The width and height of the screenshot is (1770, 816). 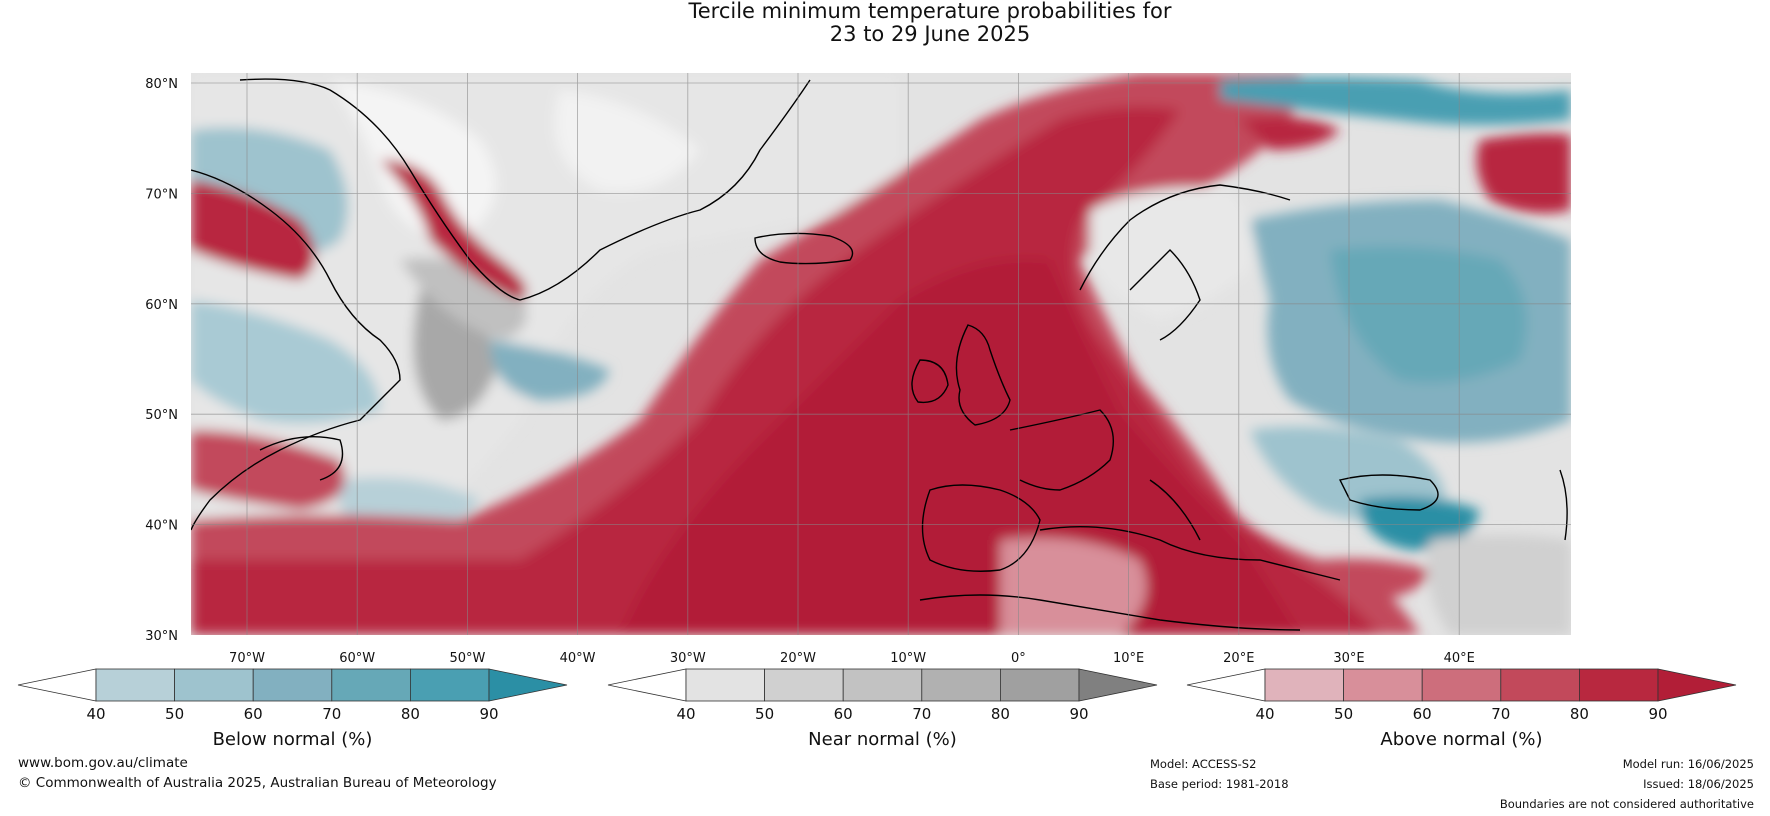 I want to click on model-run-text: Model run: 16/06/2025, so click(x=1688, y=764).